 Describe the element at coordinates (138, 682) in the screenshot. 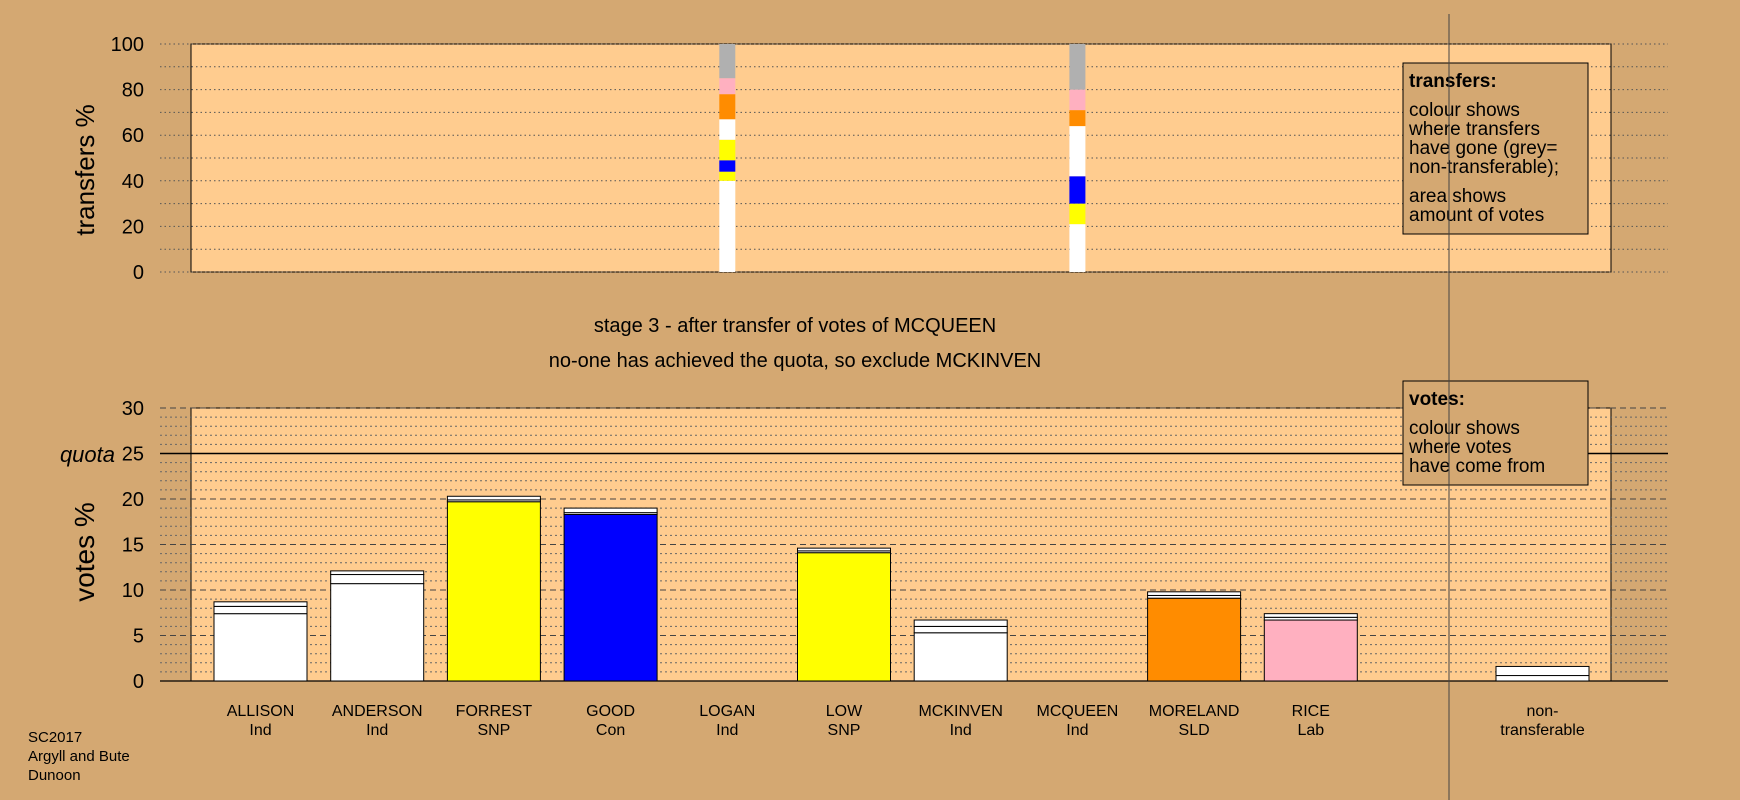

I see `votes-y-tick-label: 0` at that location.